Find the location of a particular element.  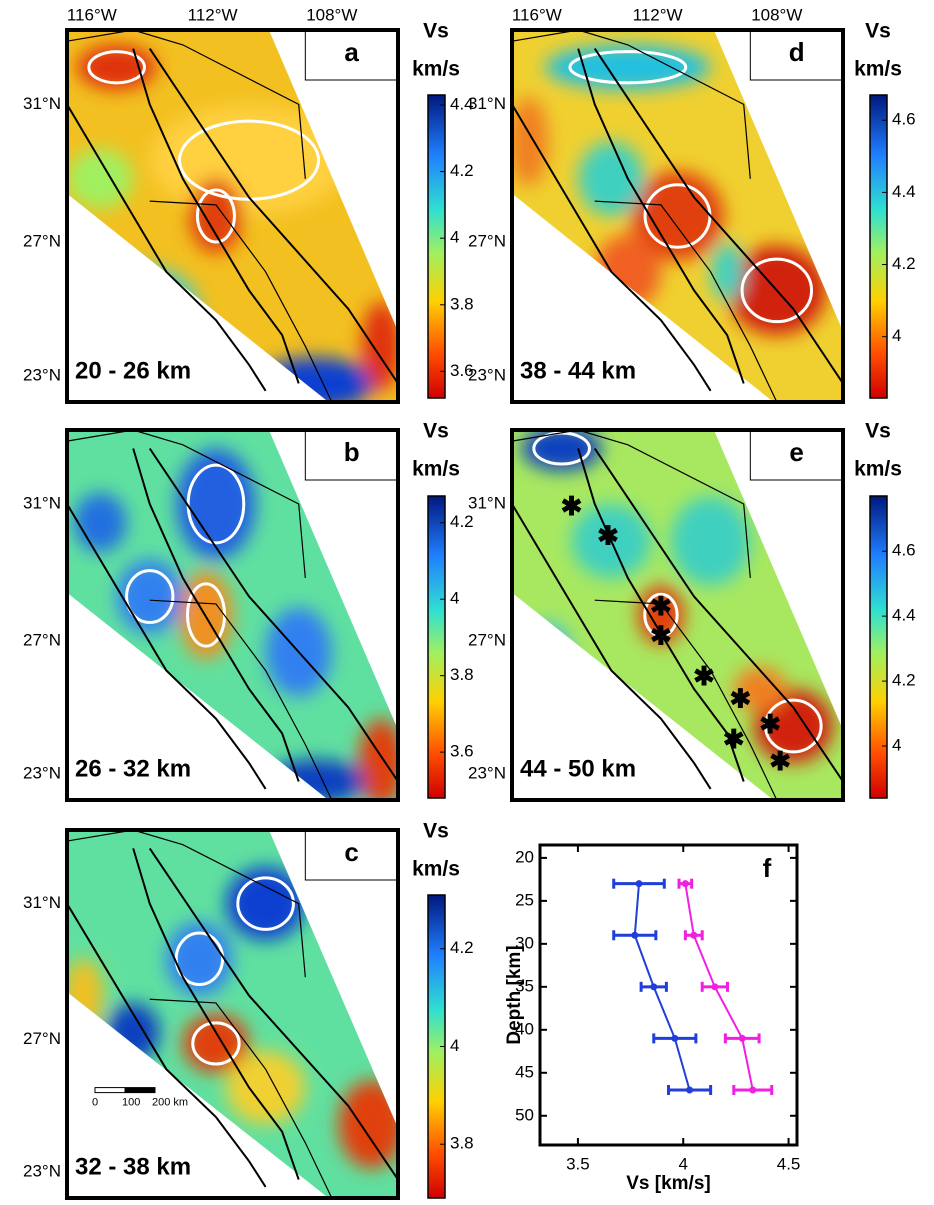

y-tick-label: 25 is located at coordinates (524, 899).